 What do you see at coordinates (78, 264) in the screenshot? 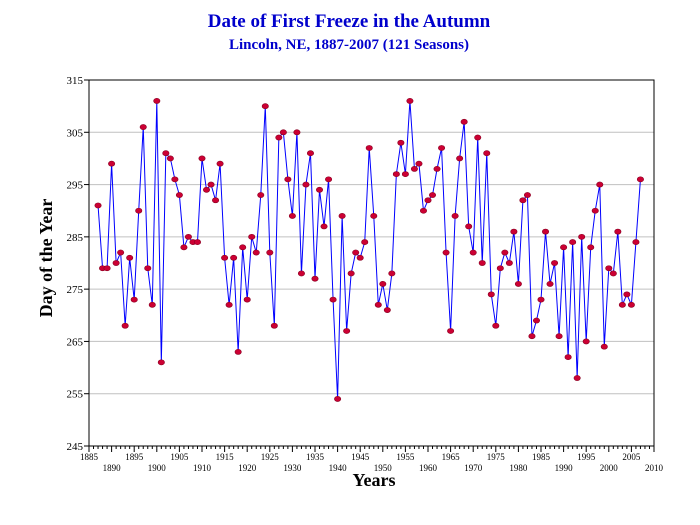
I see `y-axis-ticks: 245 255 265 275 285 295 305 315` at bounding box center [78, 264].